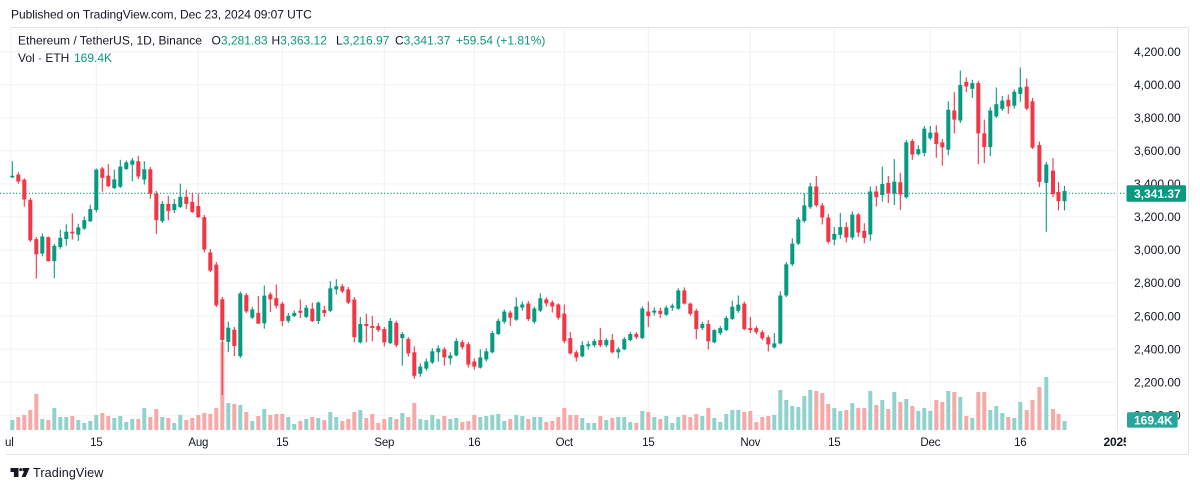 This screenshot has height=491, width=1200. Describe the element at coordinates (1157, 217) in the screenshot. I see `svg-text: 3,200.00` at that location.